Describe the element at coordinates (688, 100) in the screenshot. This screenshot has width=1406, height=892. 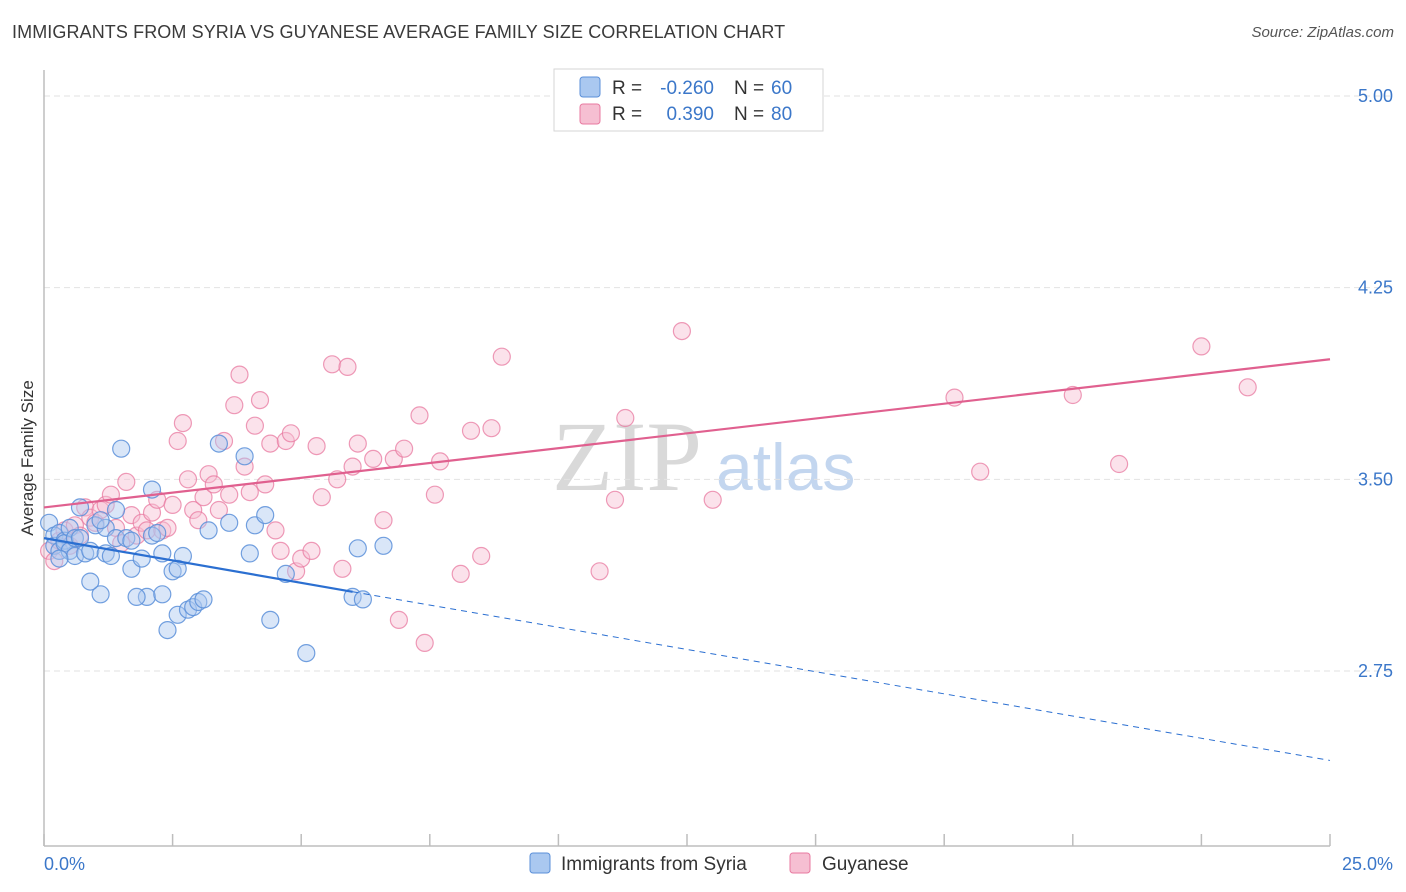
I see `stats-legend: R = -0.260 N = 60 R = 0.390 N = 80` at that location.